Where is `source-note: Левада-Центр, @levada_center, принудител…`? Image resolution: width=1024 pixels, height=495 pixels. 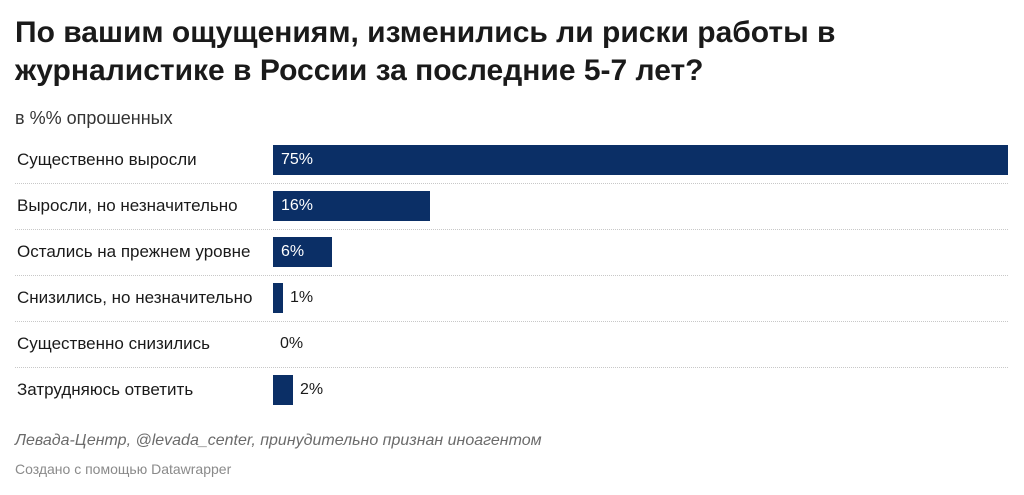
source-note: Левада-Центр, @levada_center, принудител… is located at coordinates (278, 440).